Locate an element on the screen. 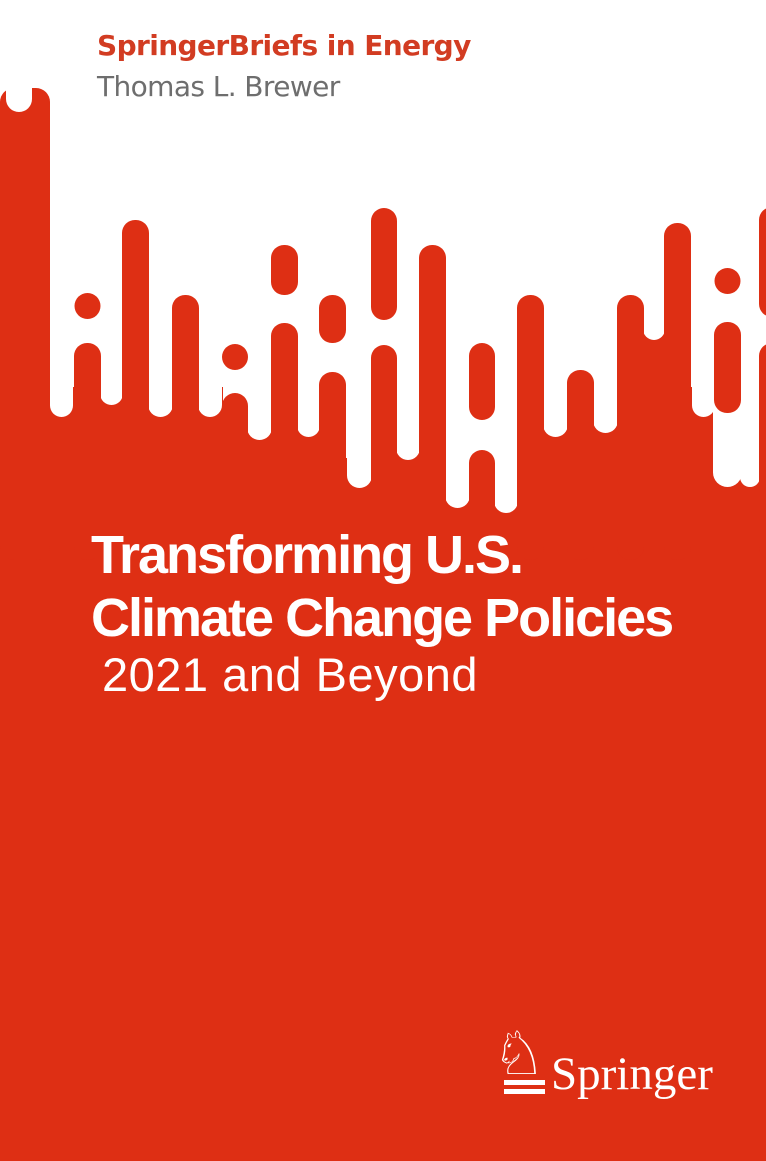 The height and width of the screenshot is (1161, 766). book-subtitle: 2021 and Beyond is located at coordinates (290, 674).